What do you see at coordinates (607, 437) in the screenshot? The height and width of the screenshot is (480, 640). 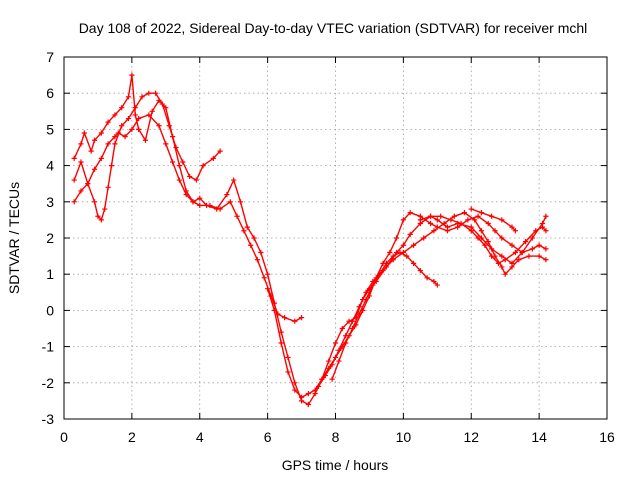 I see `x-tick-label: 16` at bounding box center [607, 437].